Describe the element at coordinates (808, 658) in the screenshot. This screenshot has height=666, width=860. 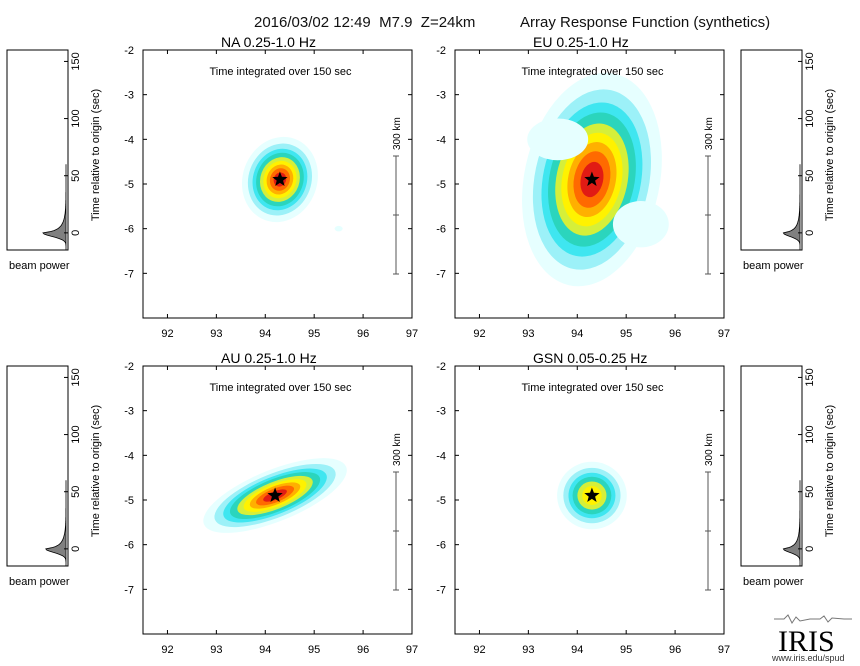
I see `logo-url: www.iris.edu/spud` at that location.